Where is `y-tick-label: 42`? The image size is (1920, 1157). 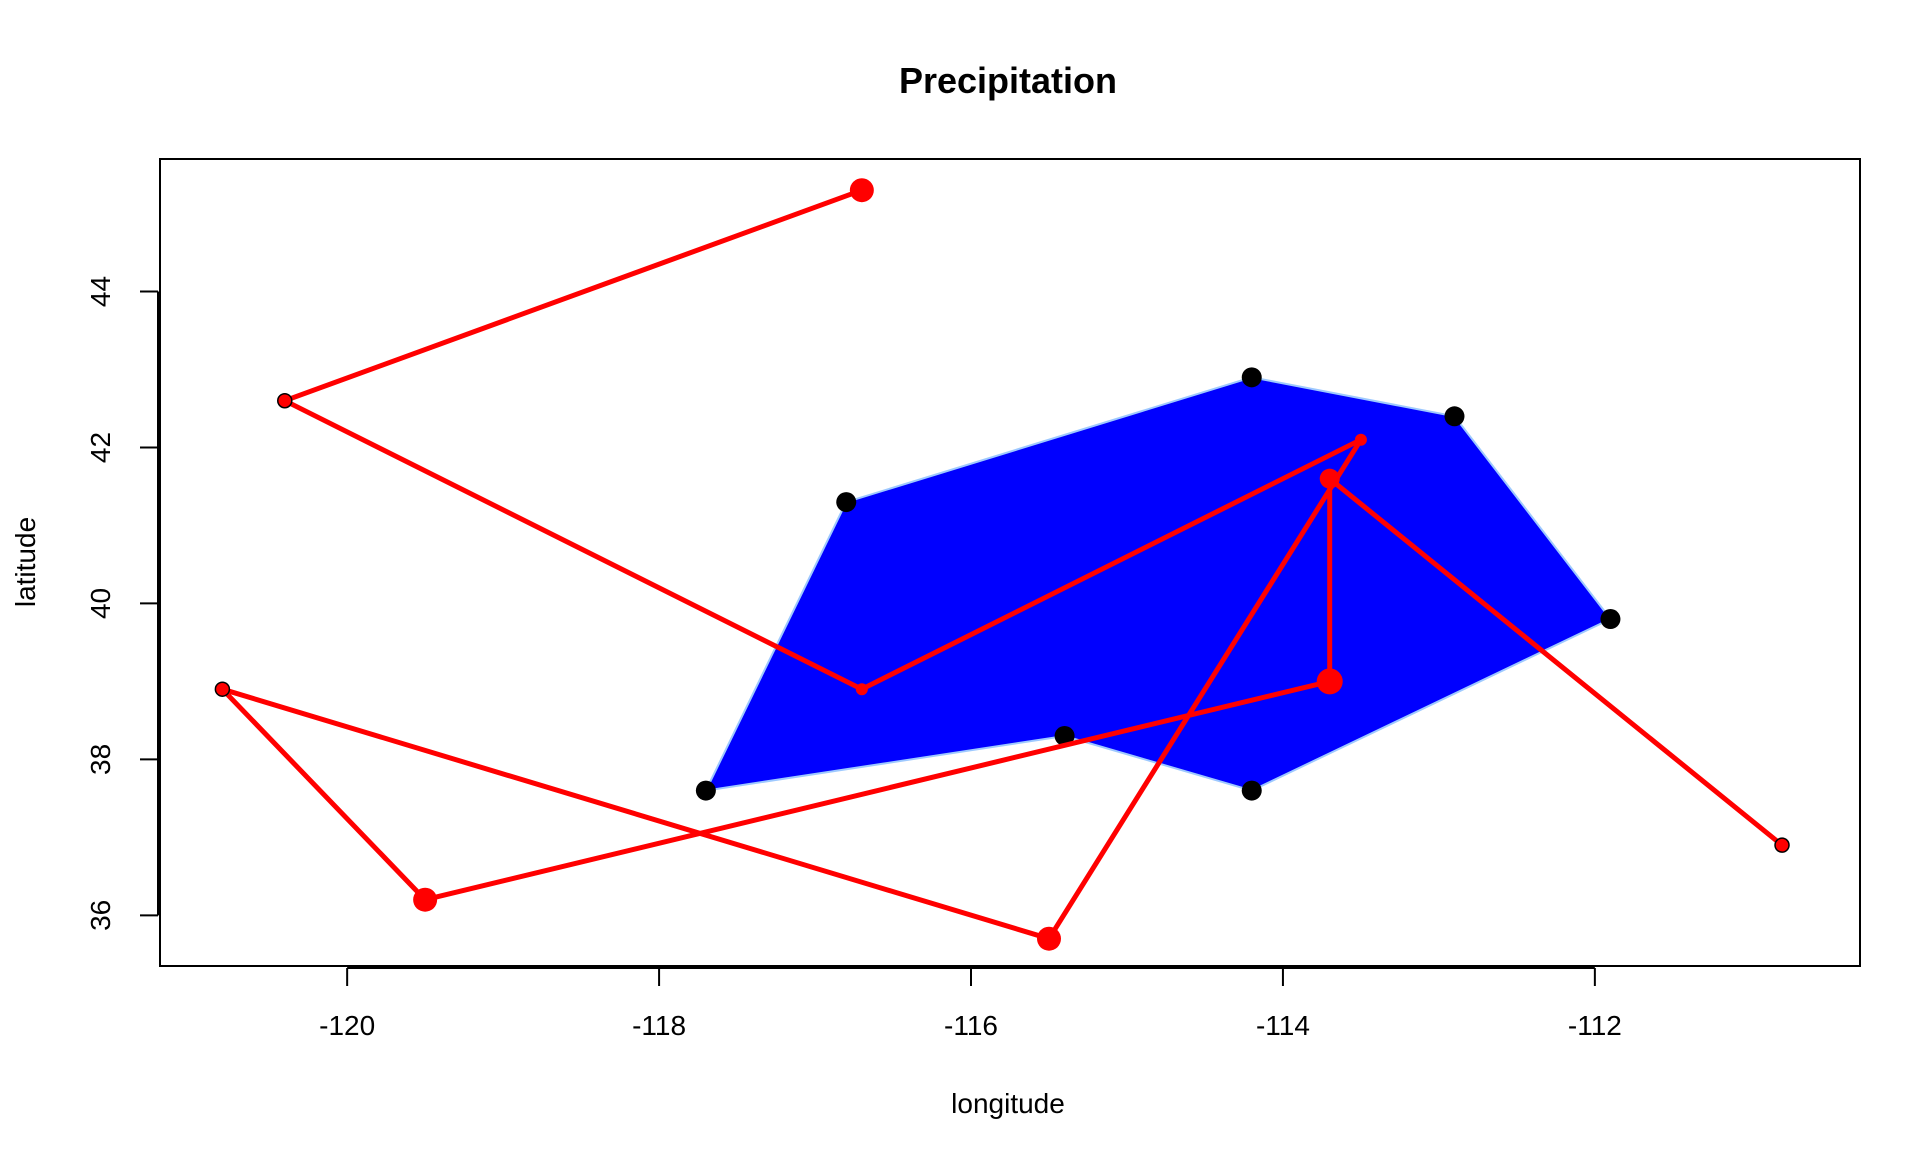
y-tick-label: 42 is located at coordinates (100, 447).